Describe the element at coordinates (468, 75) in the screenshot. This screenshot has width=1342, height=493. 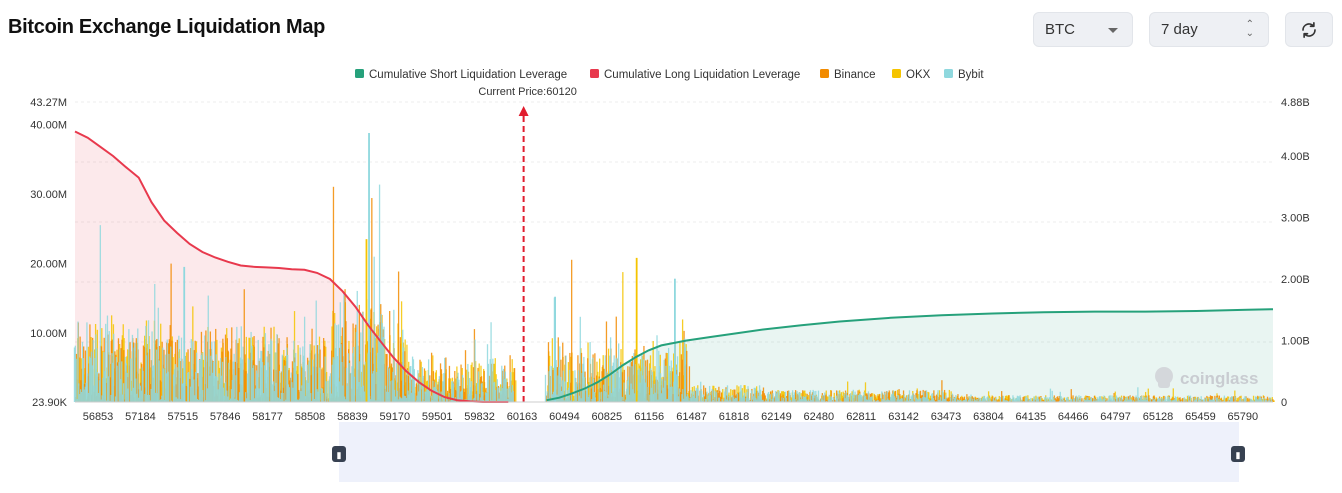
I see `legend-label: Cumulative Short Liquidation Leverage` at that location.